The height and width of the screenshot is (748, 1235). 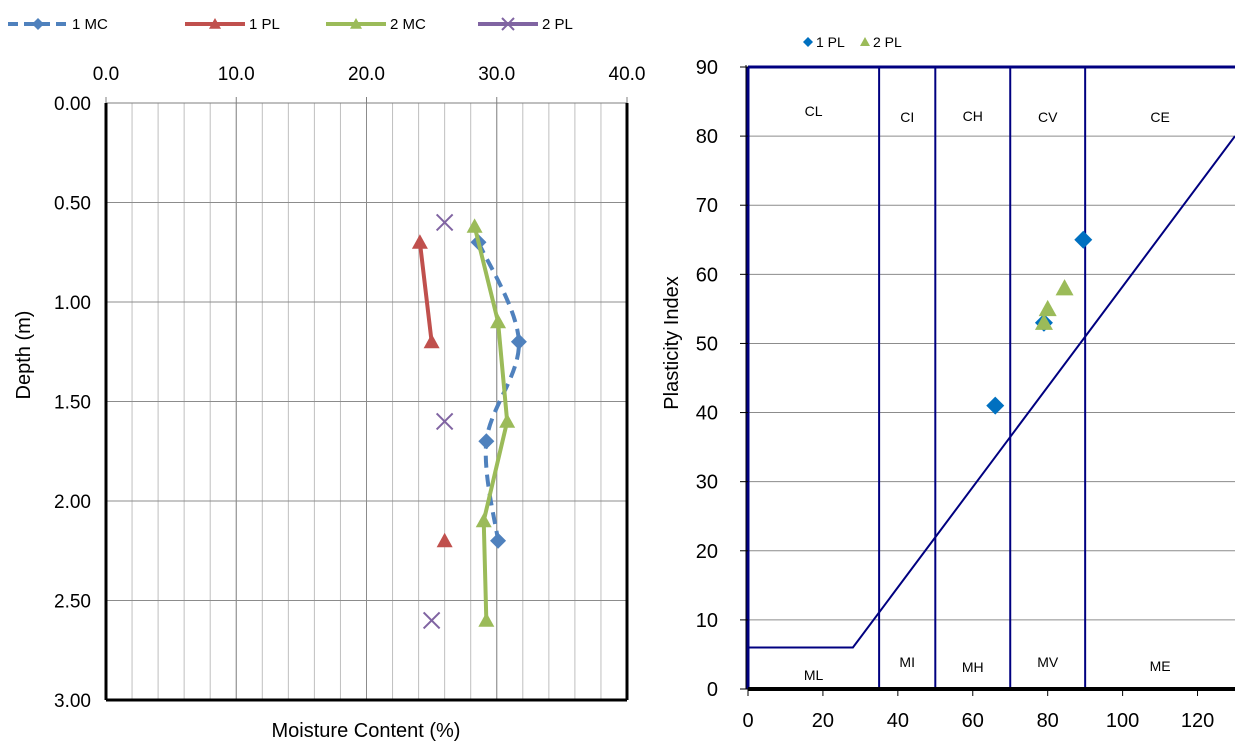 What do you see at coordinates (1160, 666) in the screenshot?
I see `zone-label-lower: ME` at bounding box center [1160, 666].